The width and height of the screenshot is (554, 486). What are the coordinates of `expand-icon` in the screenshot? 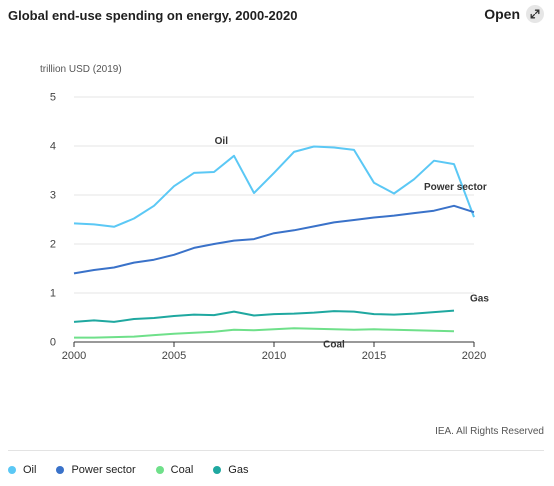 It's located at (535, 14).